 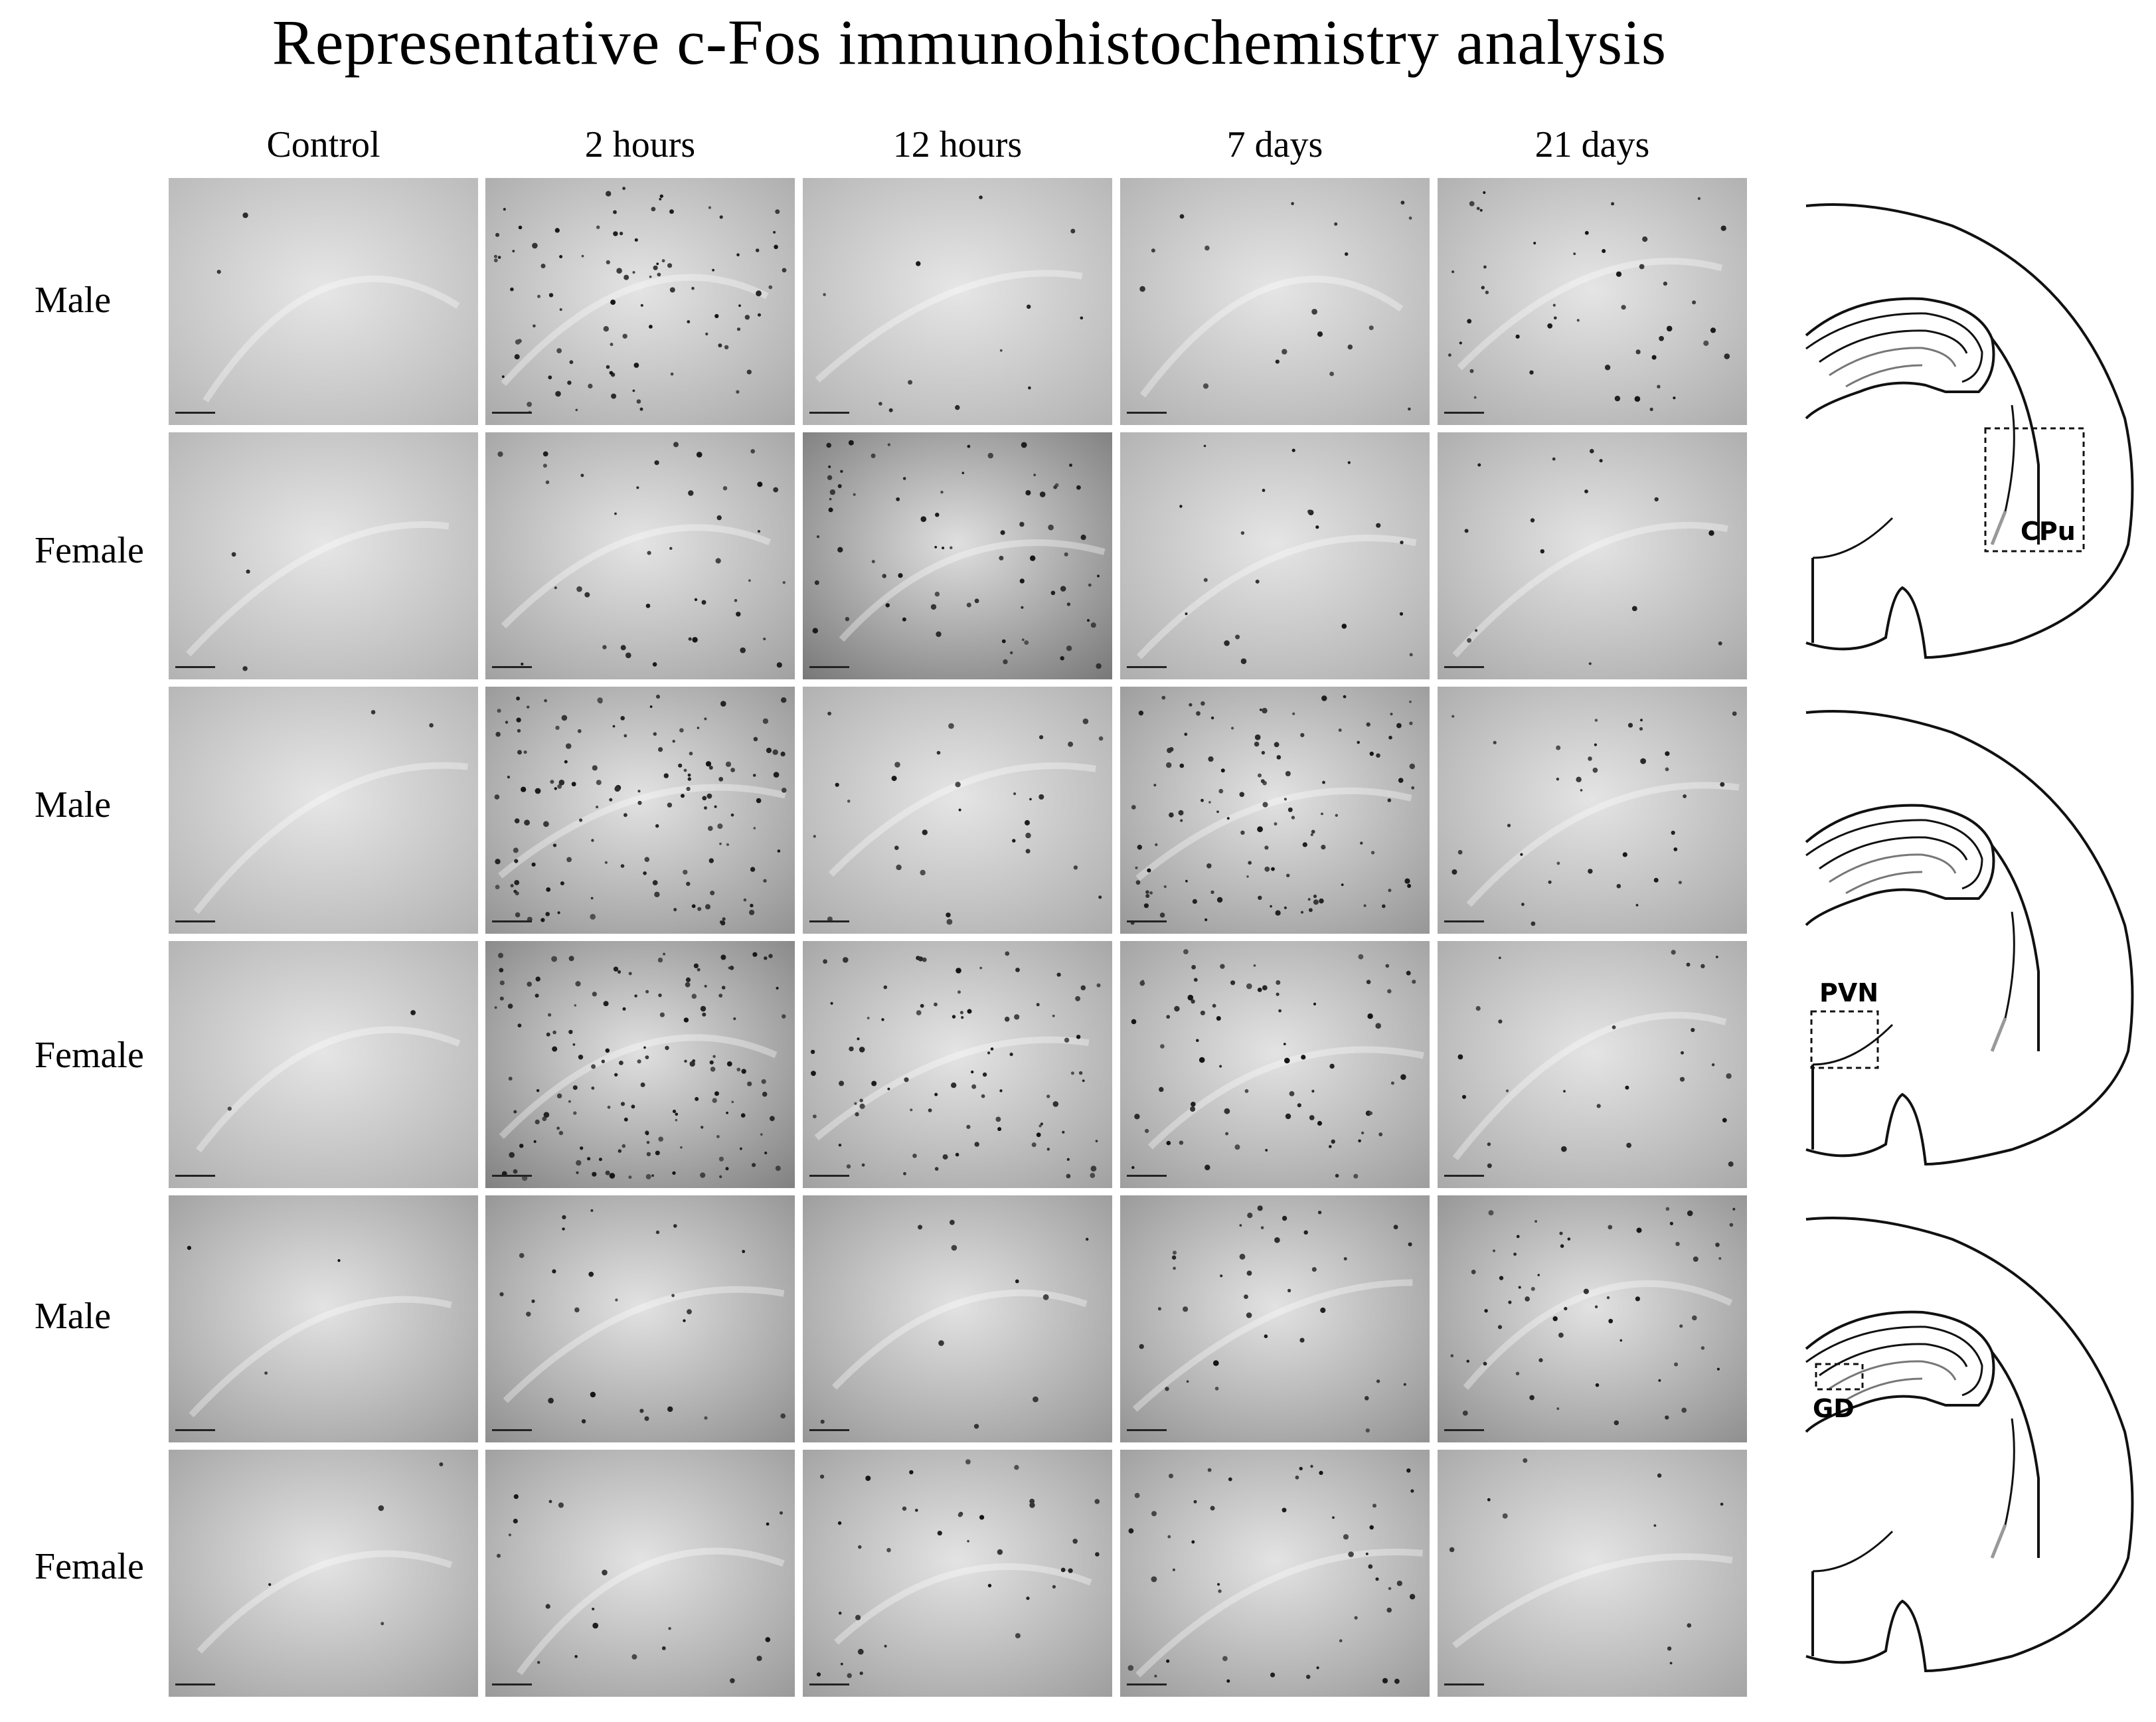 What do you see at coordinates (640, 144) in the screenshot?
I see `col-header-2-hours: 2 hours` at bounding box center [640, 144].